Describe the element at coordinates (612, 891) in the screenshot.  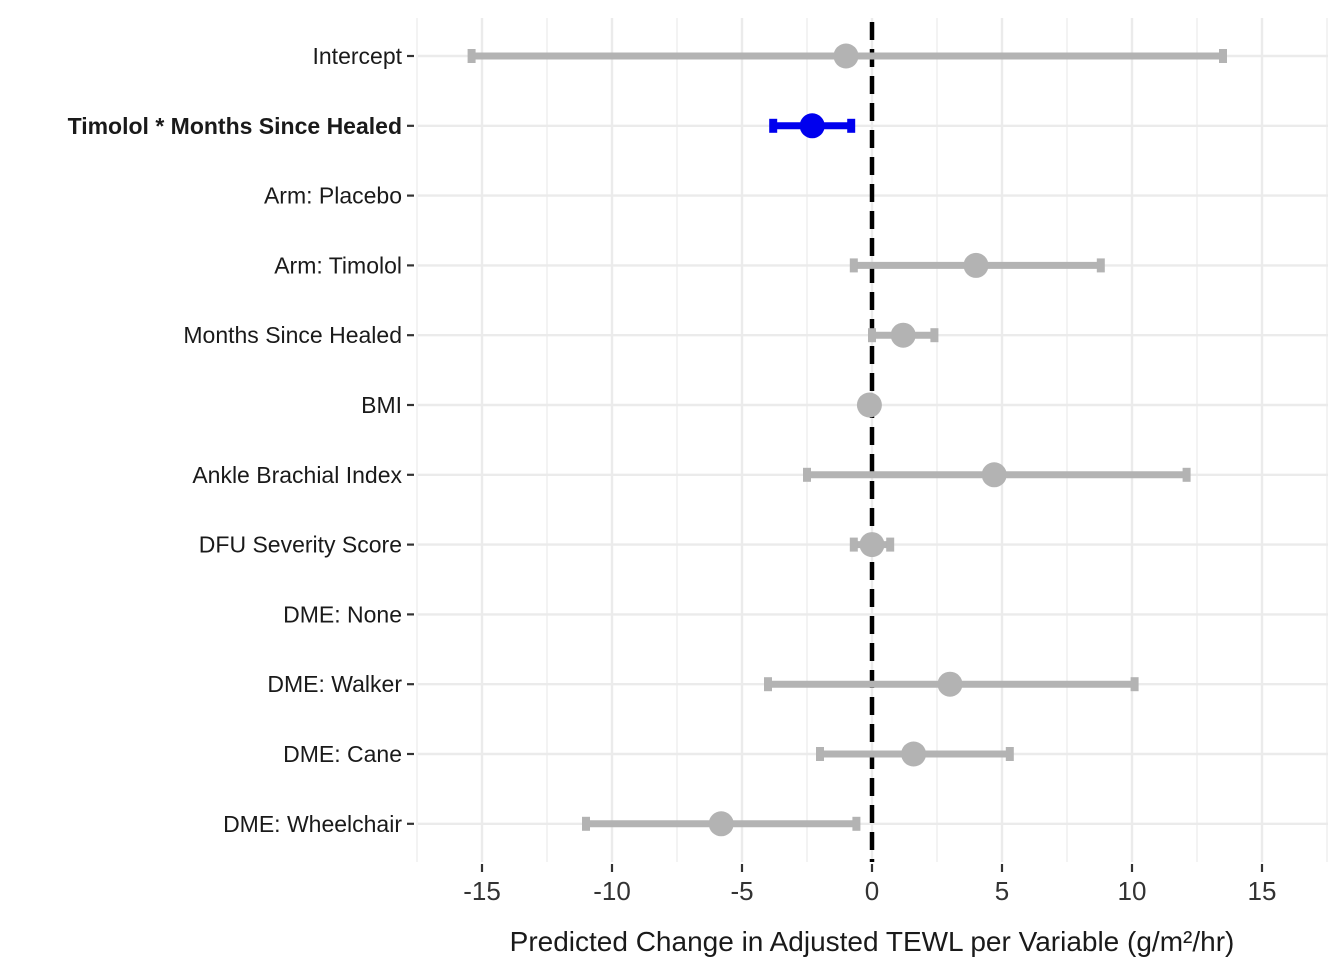
I see `x-tick-label: -10` at that location.